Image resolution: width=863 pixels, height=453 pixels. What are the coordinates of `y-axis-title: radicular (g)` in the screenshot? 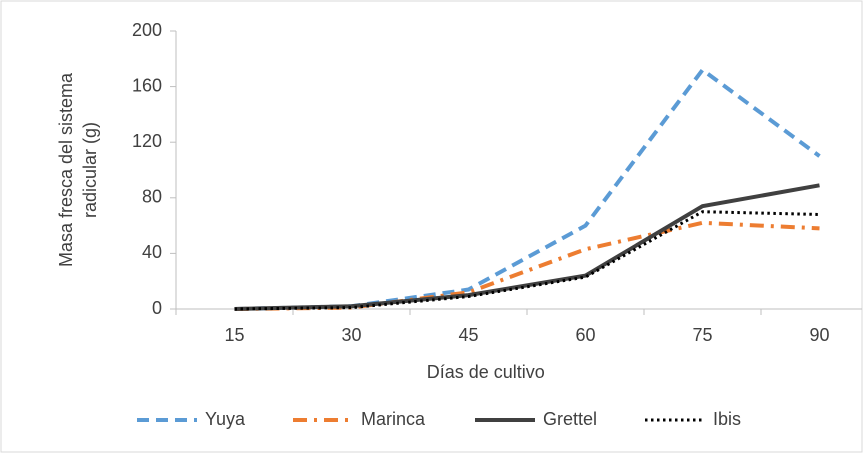 It's located at (90, 170).